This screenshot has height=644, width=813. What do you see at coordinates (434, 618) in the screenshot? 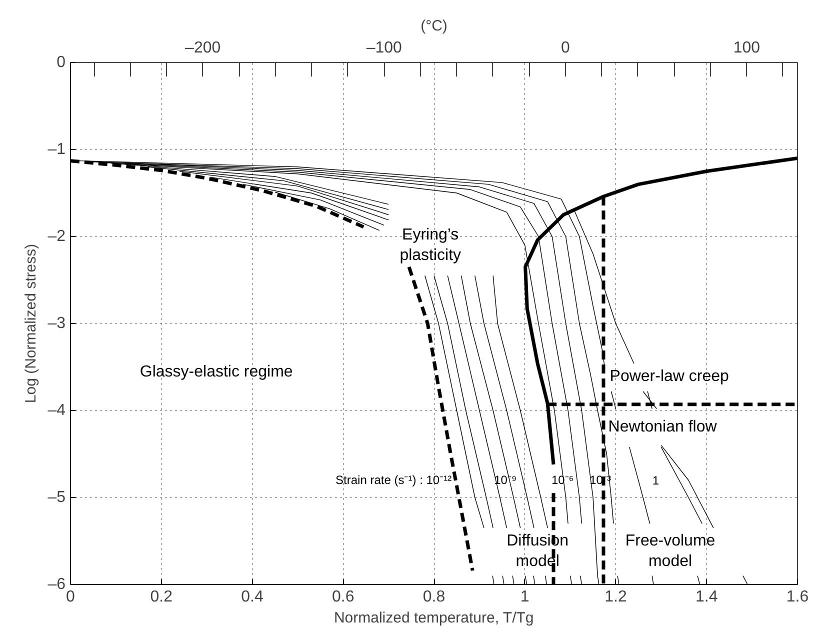
I see `x-axis-title: Normalized temperature, T/Tg` at bounding box center [434, 618].